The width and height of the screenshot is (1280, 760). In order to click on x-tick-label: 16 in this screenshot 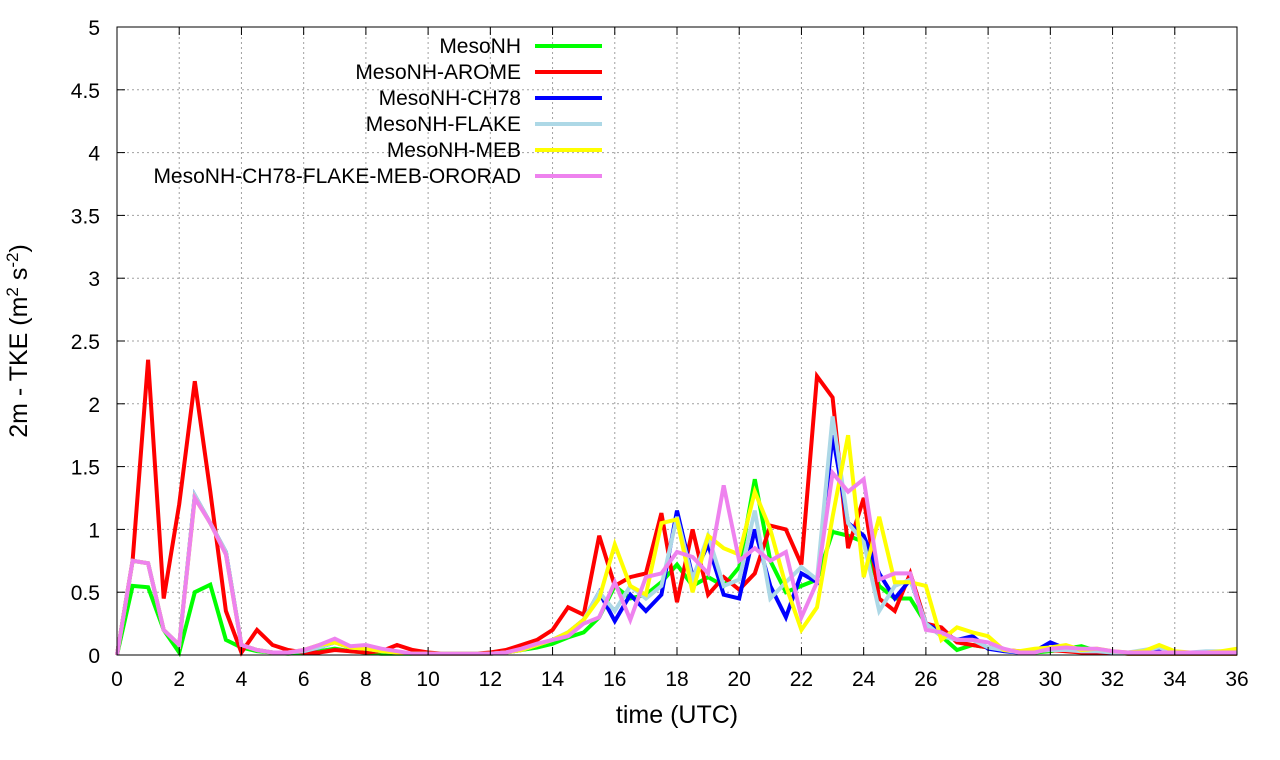, I will do `click(614, 679)`.